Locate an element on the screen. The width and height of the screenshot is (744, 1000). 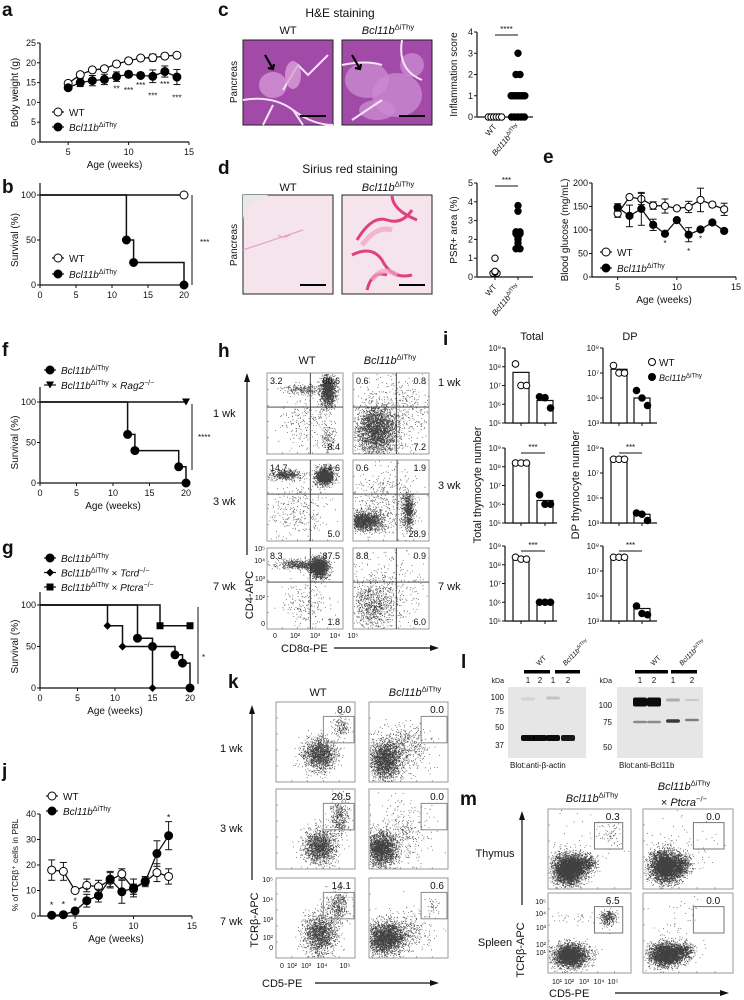
y-tick-label: 4 is located at coordinates (470, 32).